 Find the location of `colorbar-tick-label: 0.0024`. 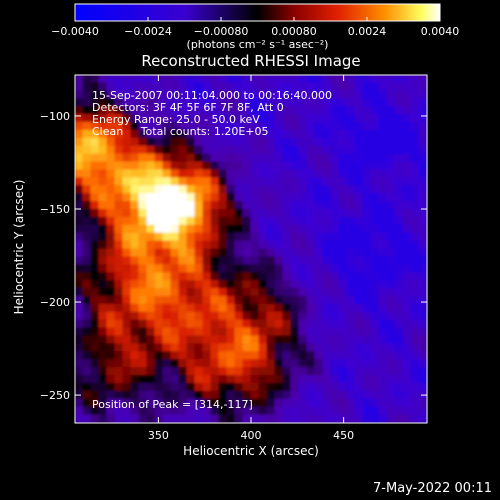

colorbar-tick-label: 0.0024 is located at coordinates (367, 31).